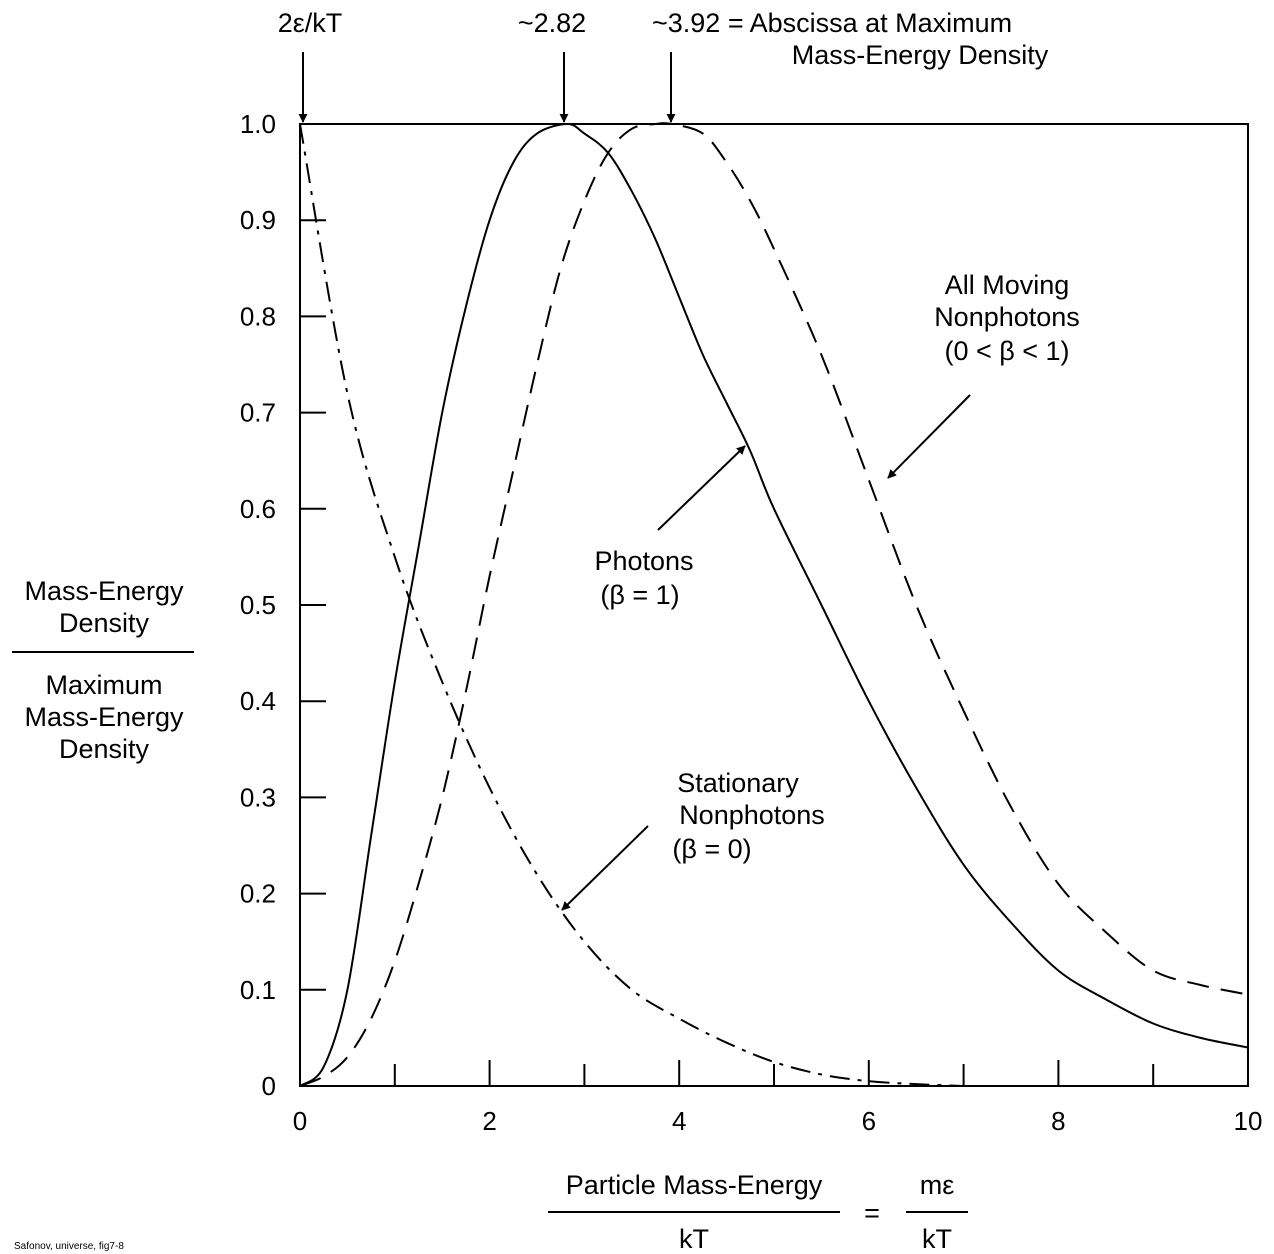  Describe the element at coordinates (258, 990) in the screenshot. I see `y-tick-label: 0.1` at that location.